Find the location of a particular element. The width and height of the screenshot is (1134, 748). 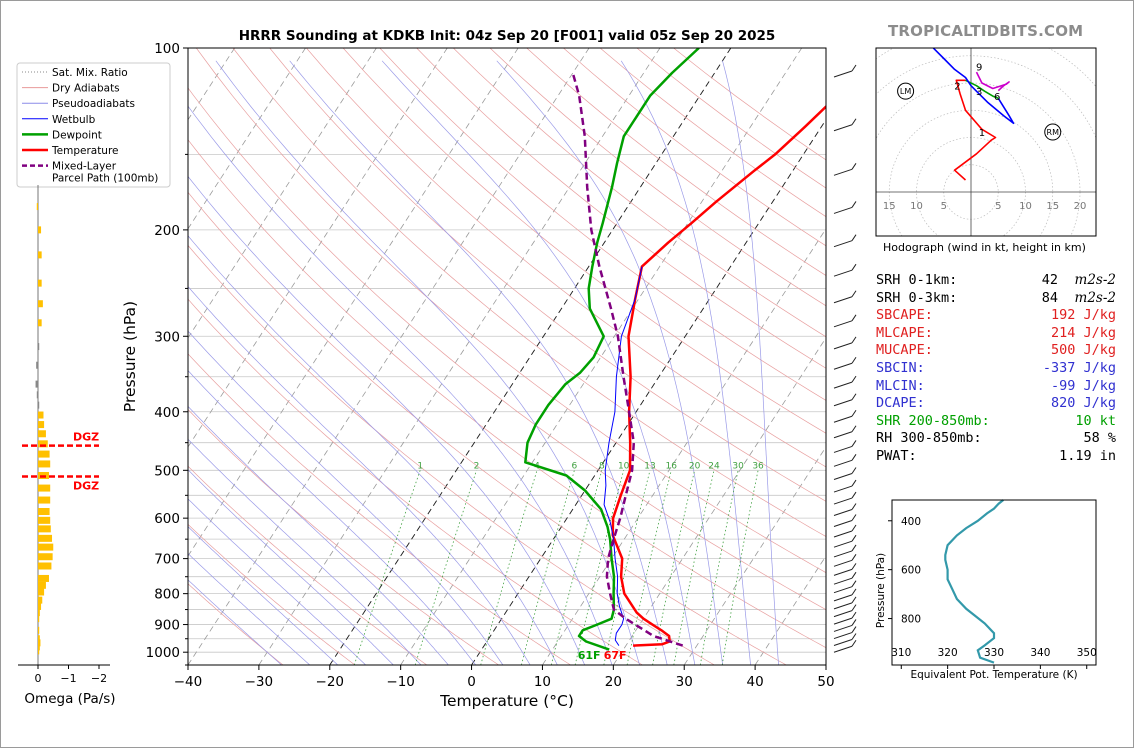

y-tick-label: 100 is located at coordinates (167, 49).